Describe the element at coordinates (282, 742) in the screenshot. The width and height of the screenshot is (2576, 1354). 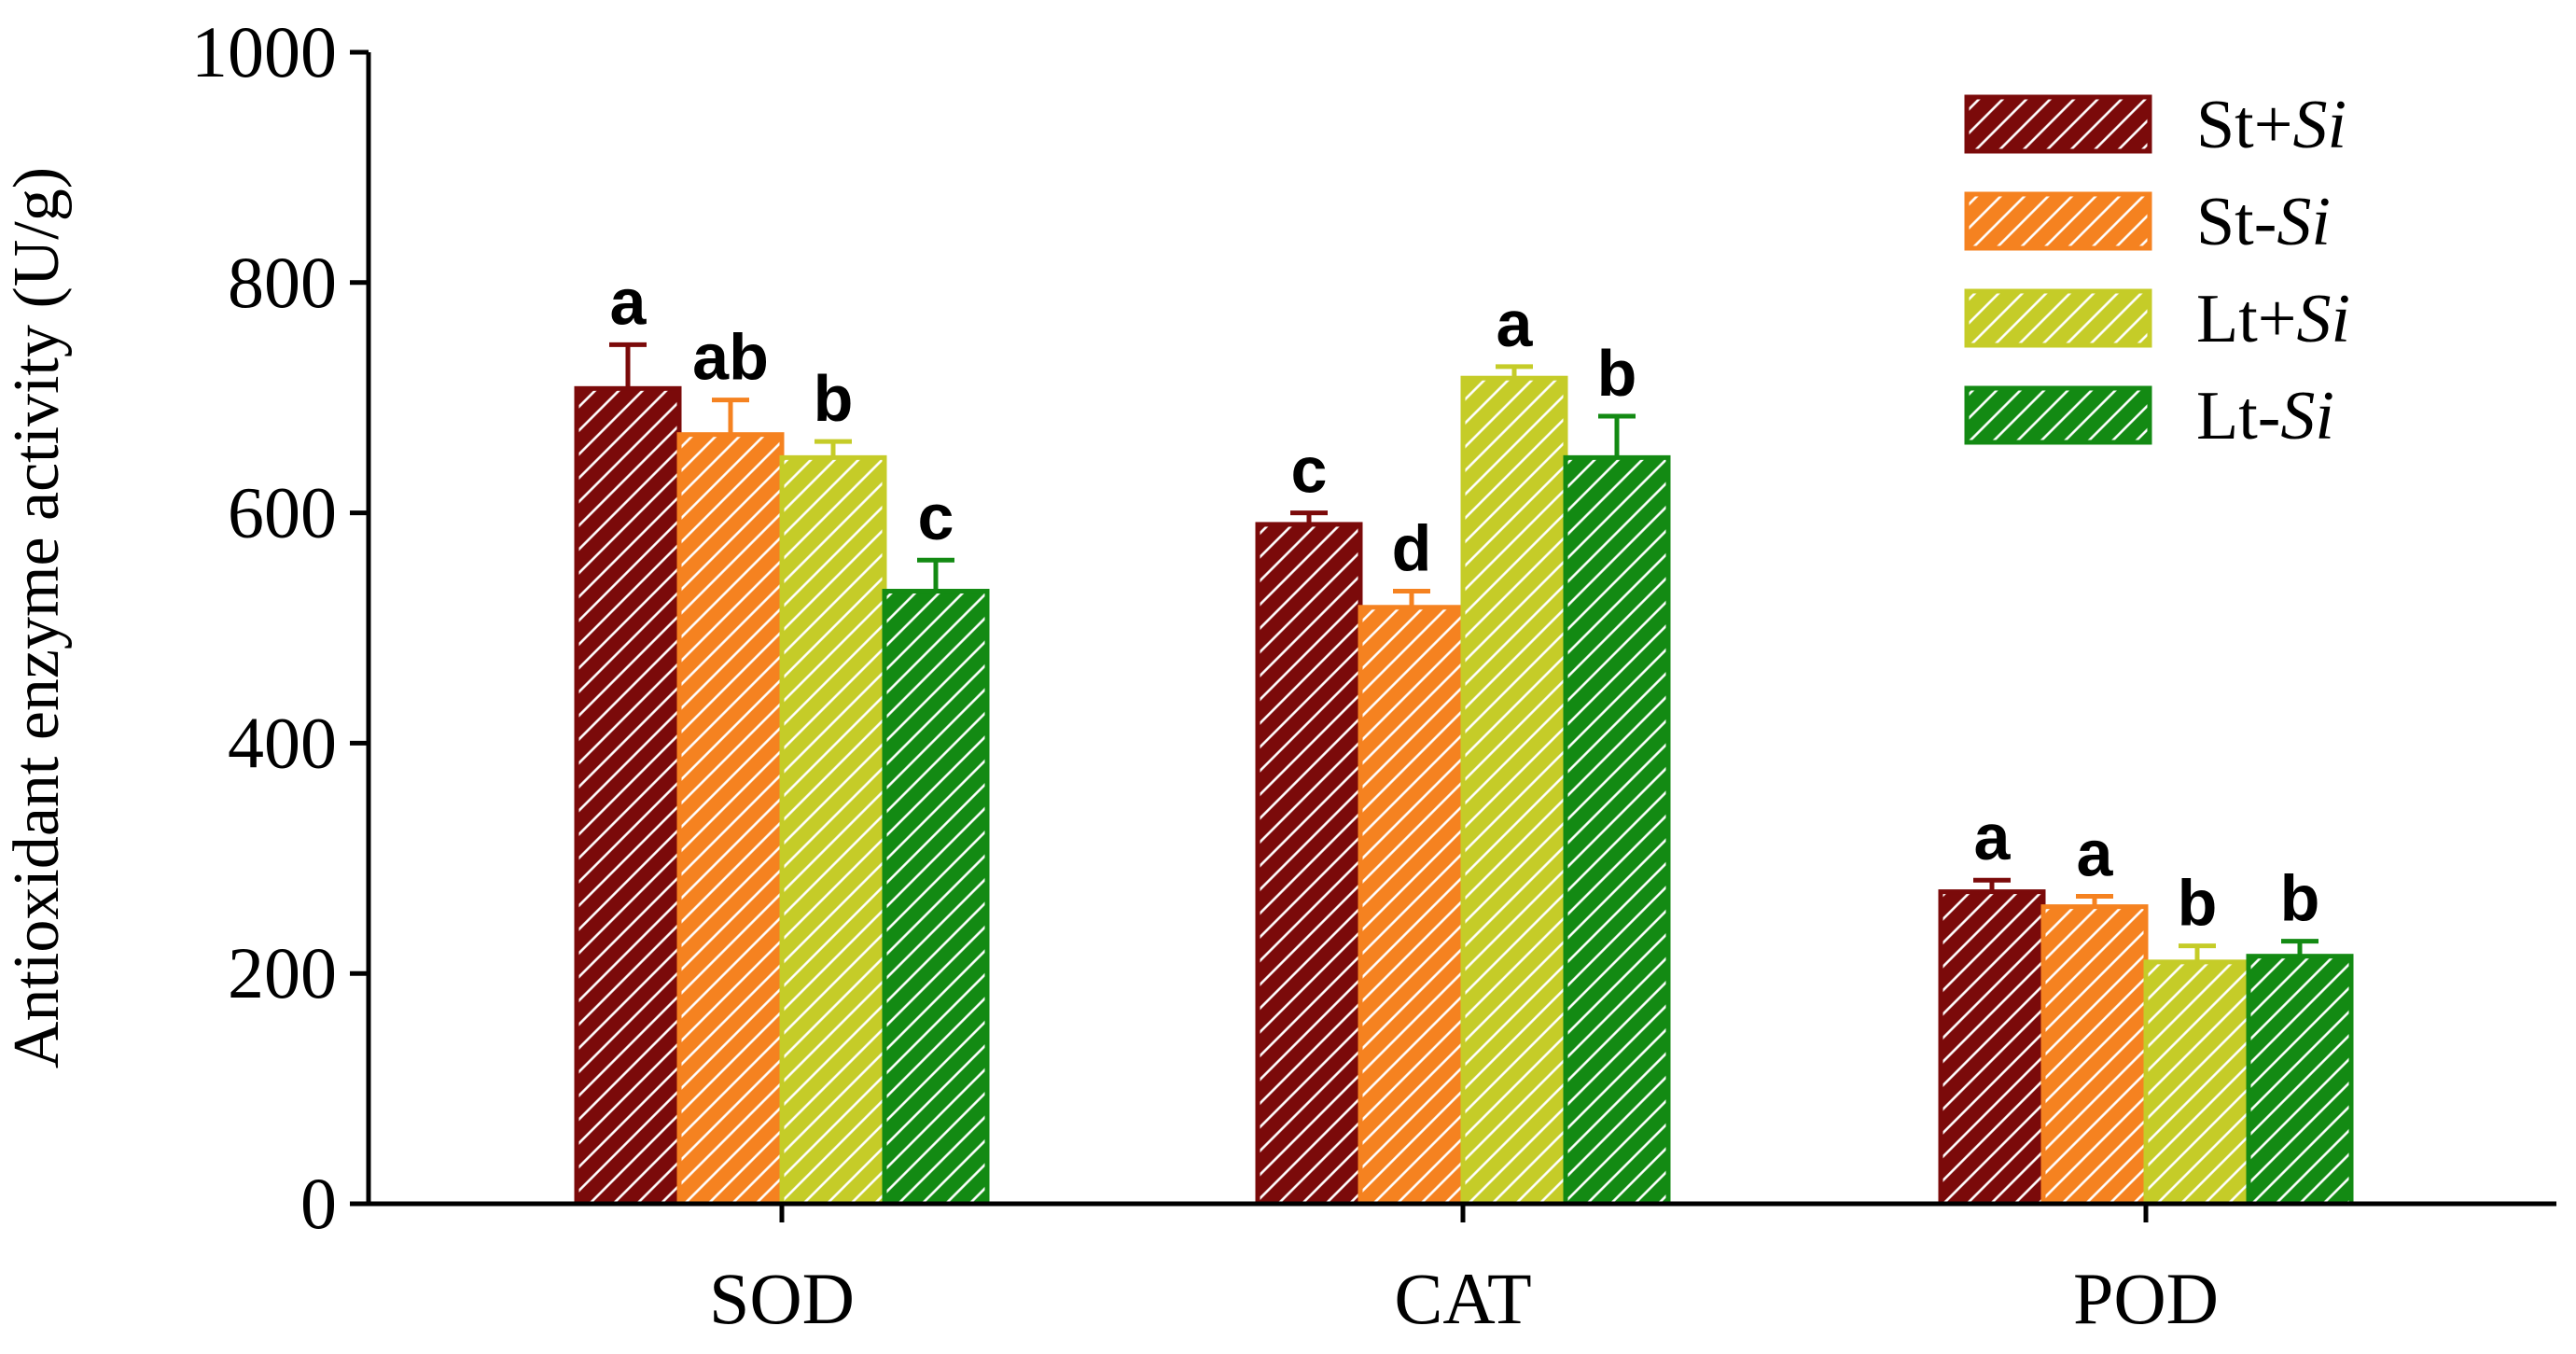
I see `y-tick-label: 400` at that location.